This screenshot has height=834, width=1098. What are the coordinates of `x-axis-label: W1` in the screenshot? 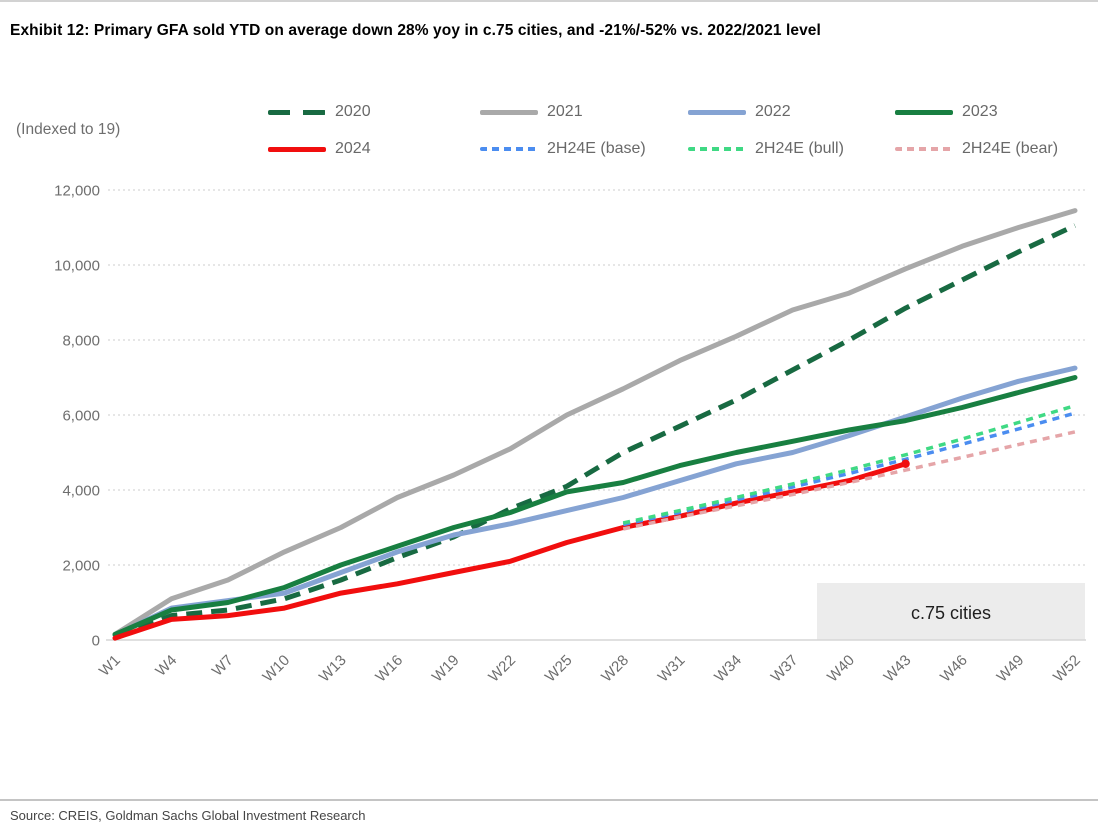 It's located at (110, 666).